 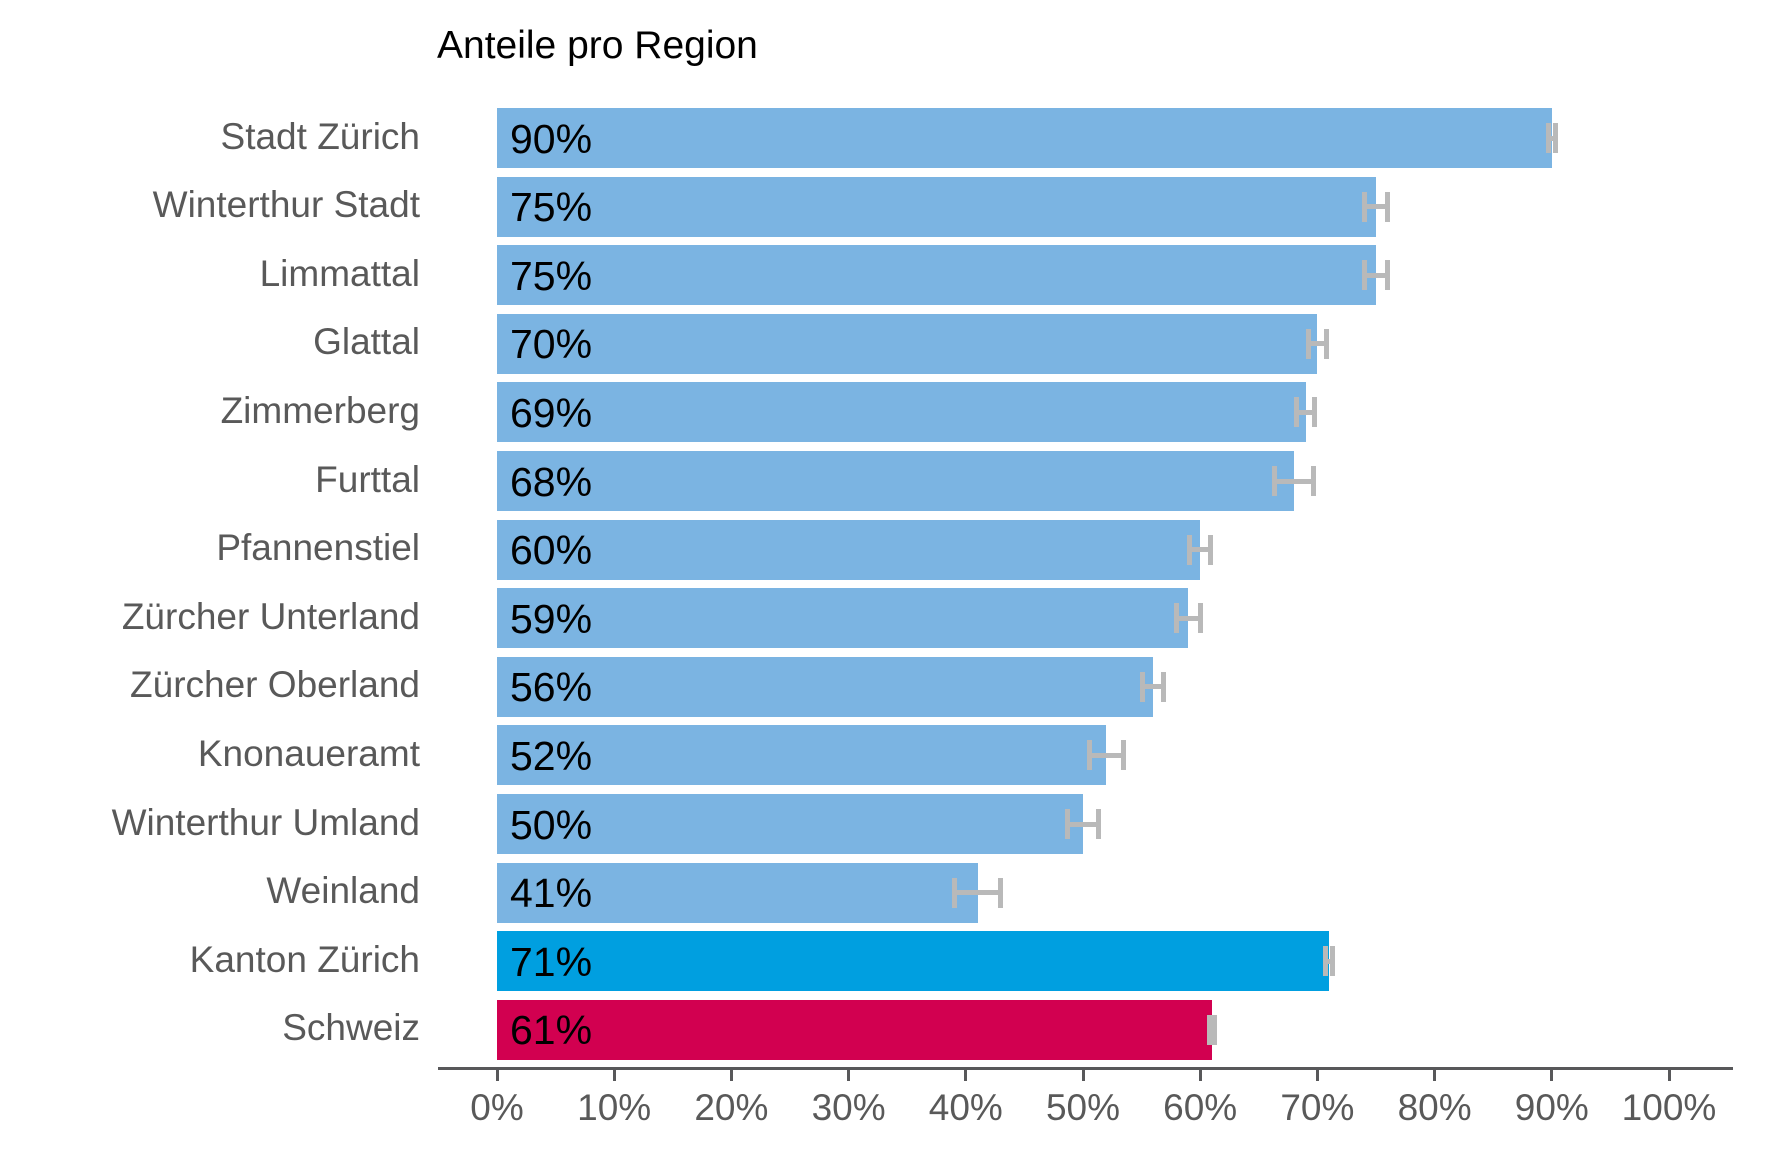 I want to click on category-label: Kanton Zürich, so click(x=304, y=959).